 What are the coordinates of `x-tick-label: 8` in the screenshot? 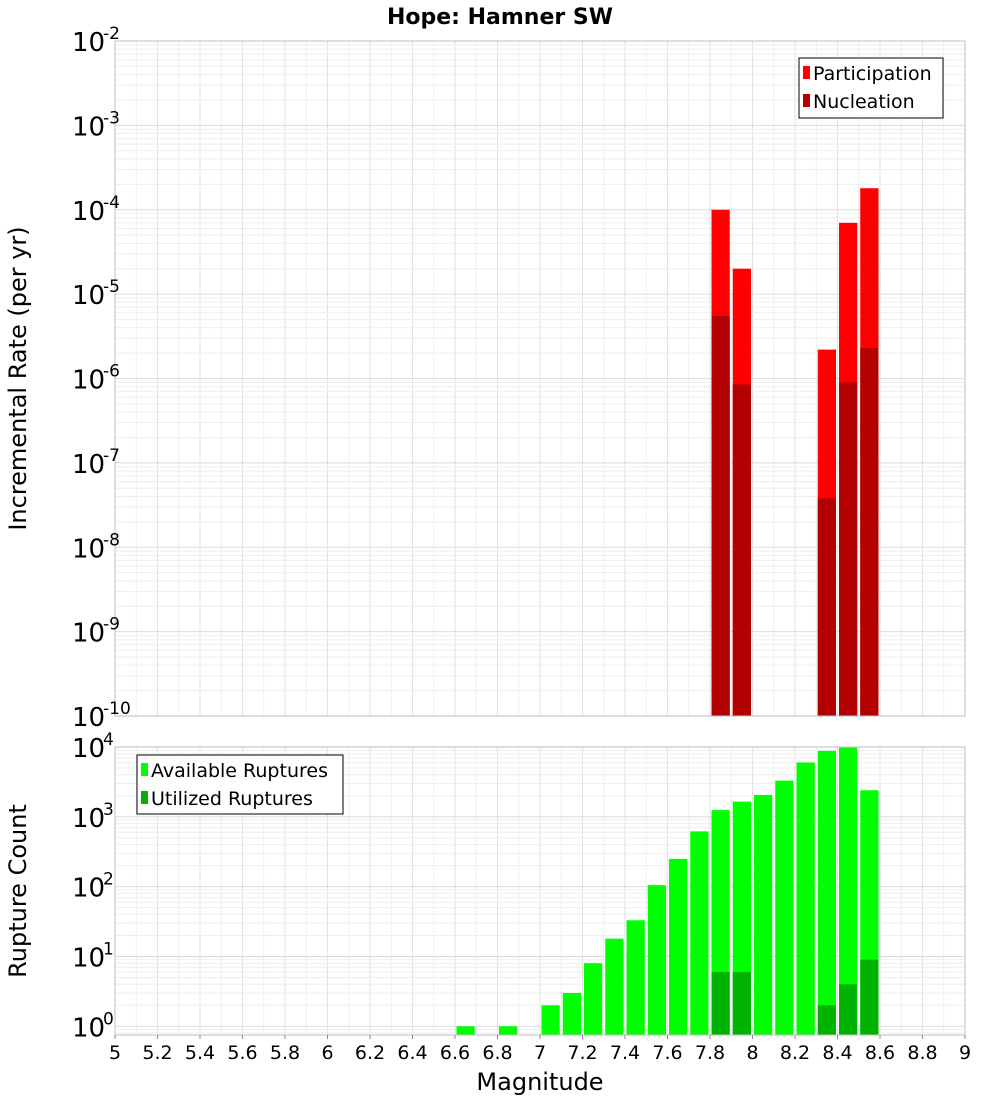 It's located at (752, 1053).